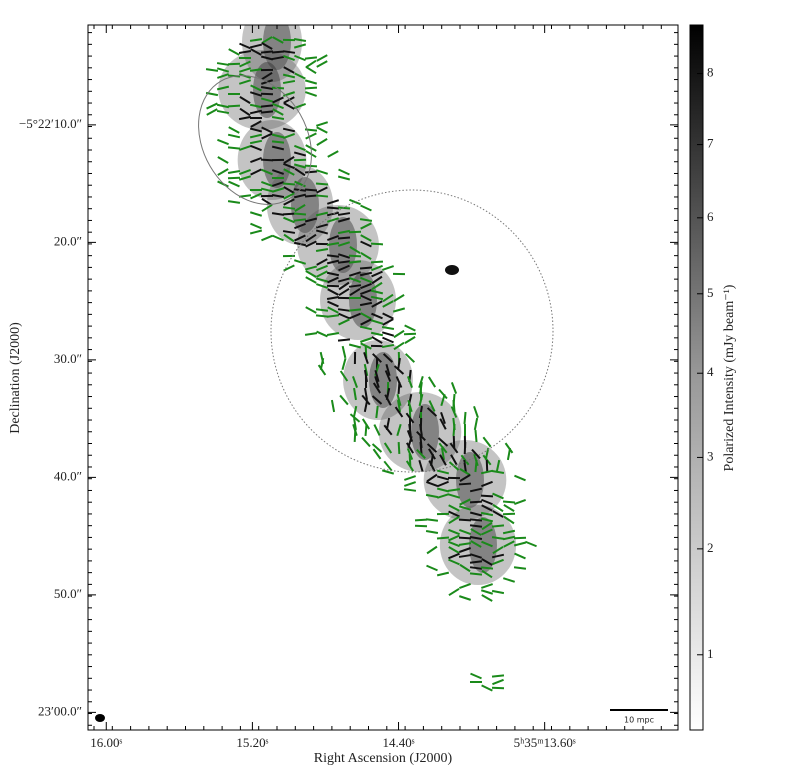 This screenshot has width=789, height=774. Describe the element at coordinates (100, 718) in the screenshot. I see `beam` at that location.